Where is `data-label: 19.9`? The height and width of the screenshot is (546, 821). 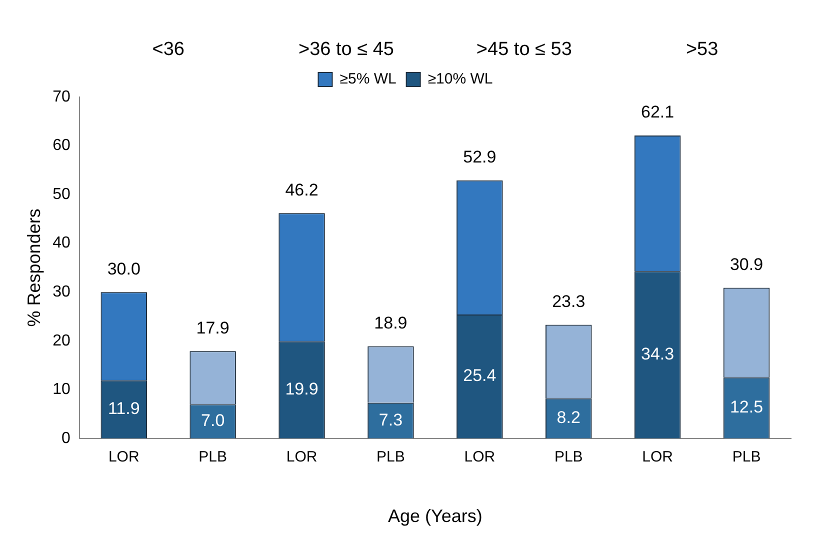 data-label: 19.9 is located at coordinates (301, 389).